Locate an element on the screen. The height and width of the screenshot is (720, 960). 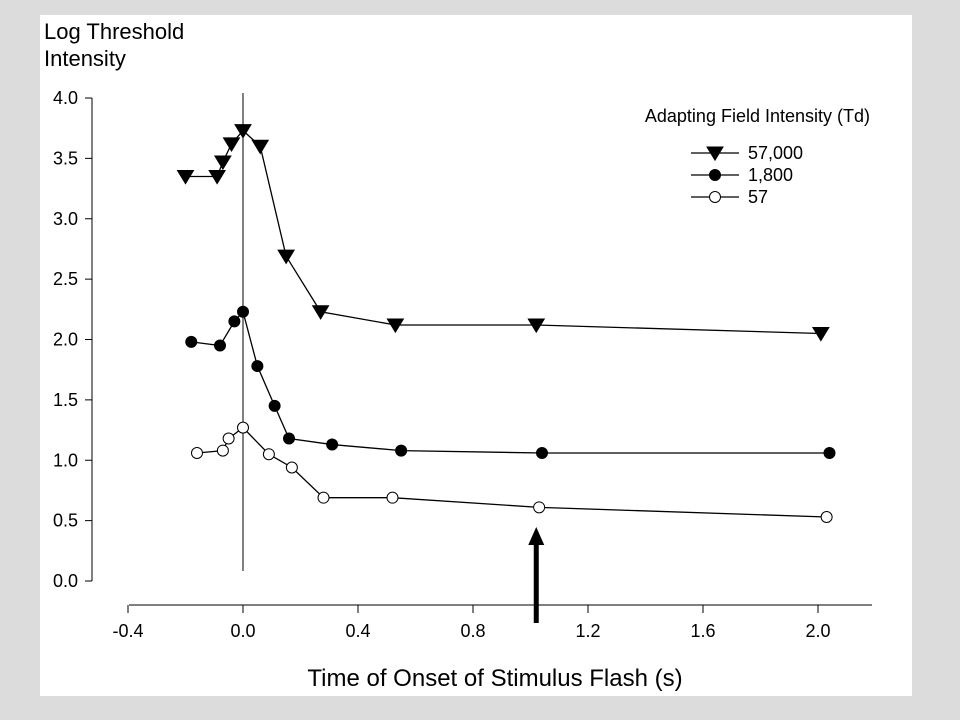
y-tick-label: 0.0 is located at coordinates (65, 581).